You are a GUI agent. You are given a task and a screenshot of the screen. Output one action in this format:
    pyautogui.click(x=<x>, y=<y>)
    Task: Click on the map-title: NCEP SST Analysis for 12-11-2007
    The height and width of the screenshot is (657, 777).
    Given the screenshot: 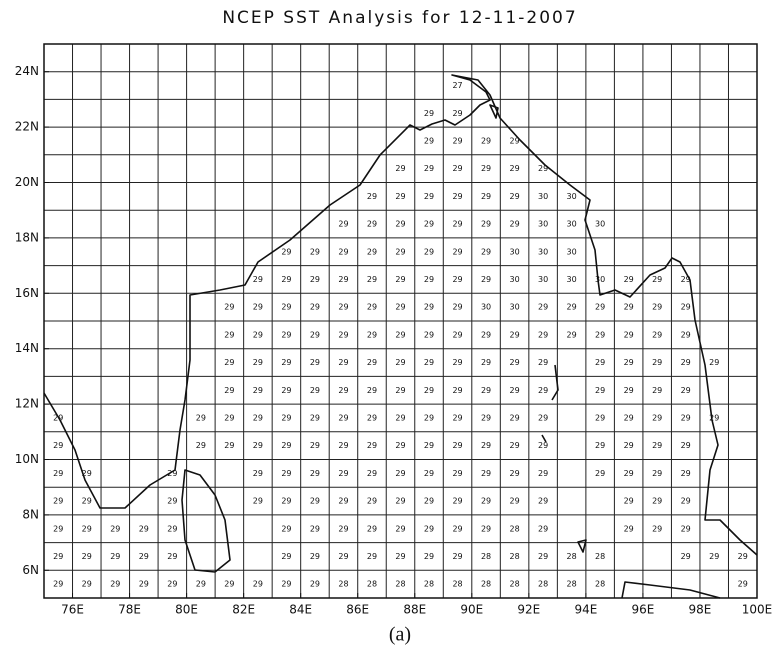 What is the action you would take?
    pyautogui.click(x=399, y=18)
    